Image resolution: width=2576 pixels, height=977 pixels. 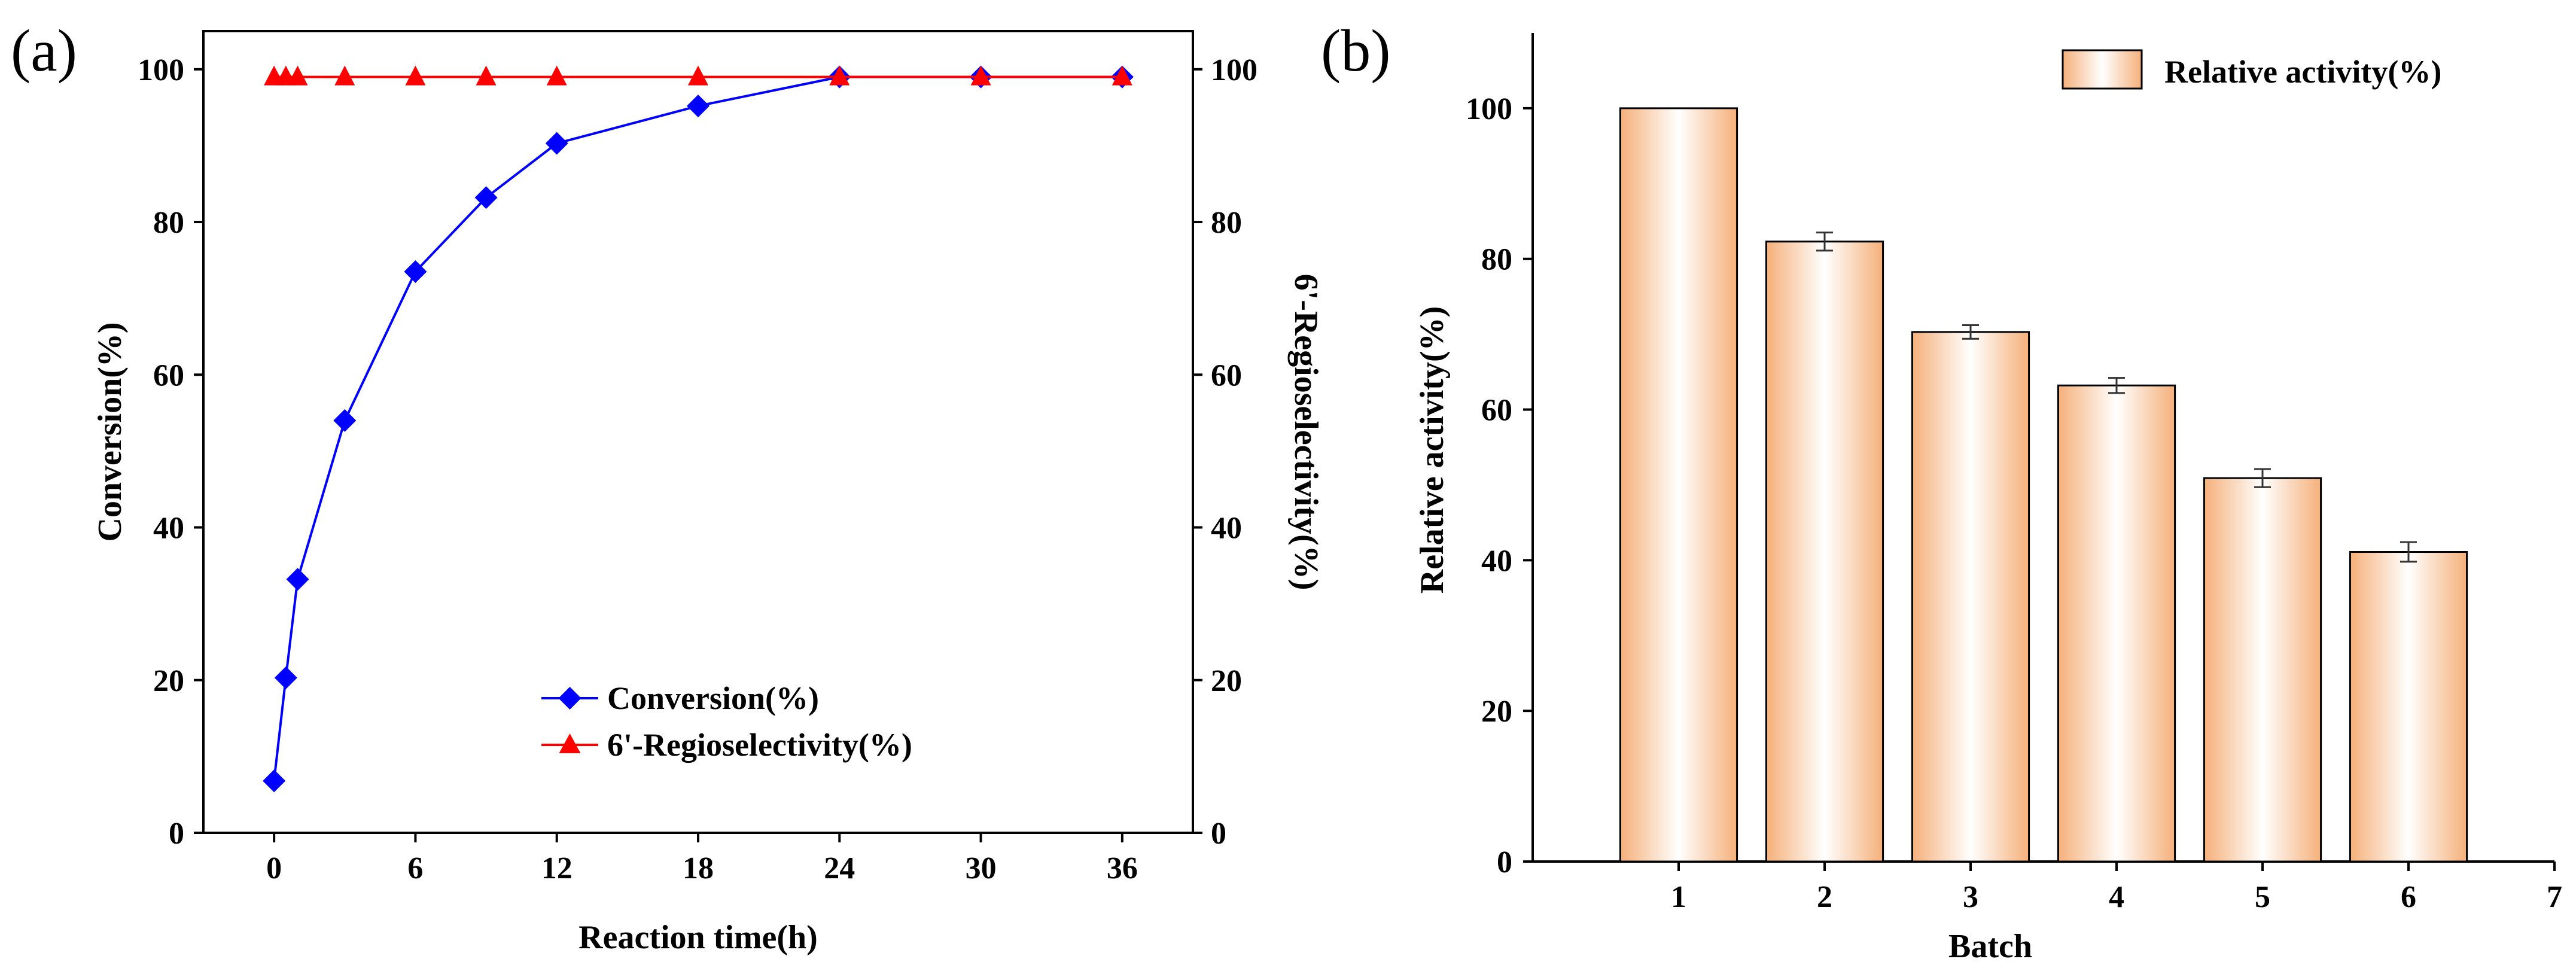 What do you see at coordinates (839, 868) in the screenshot?
I see `x-tick-label: 24` at bounding box center [839, 868].